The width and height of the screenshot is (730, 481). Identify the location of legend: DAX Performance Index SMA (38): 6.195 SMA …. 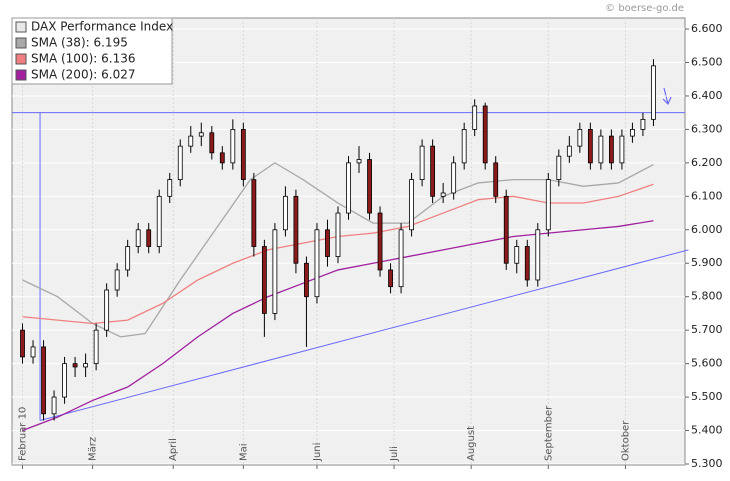
(92, 51).